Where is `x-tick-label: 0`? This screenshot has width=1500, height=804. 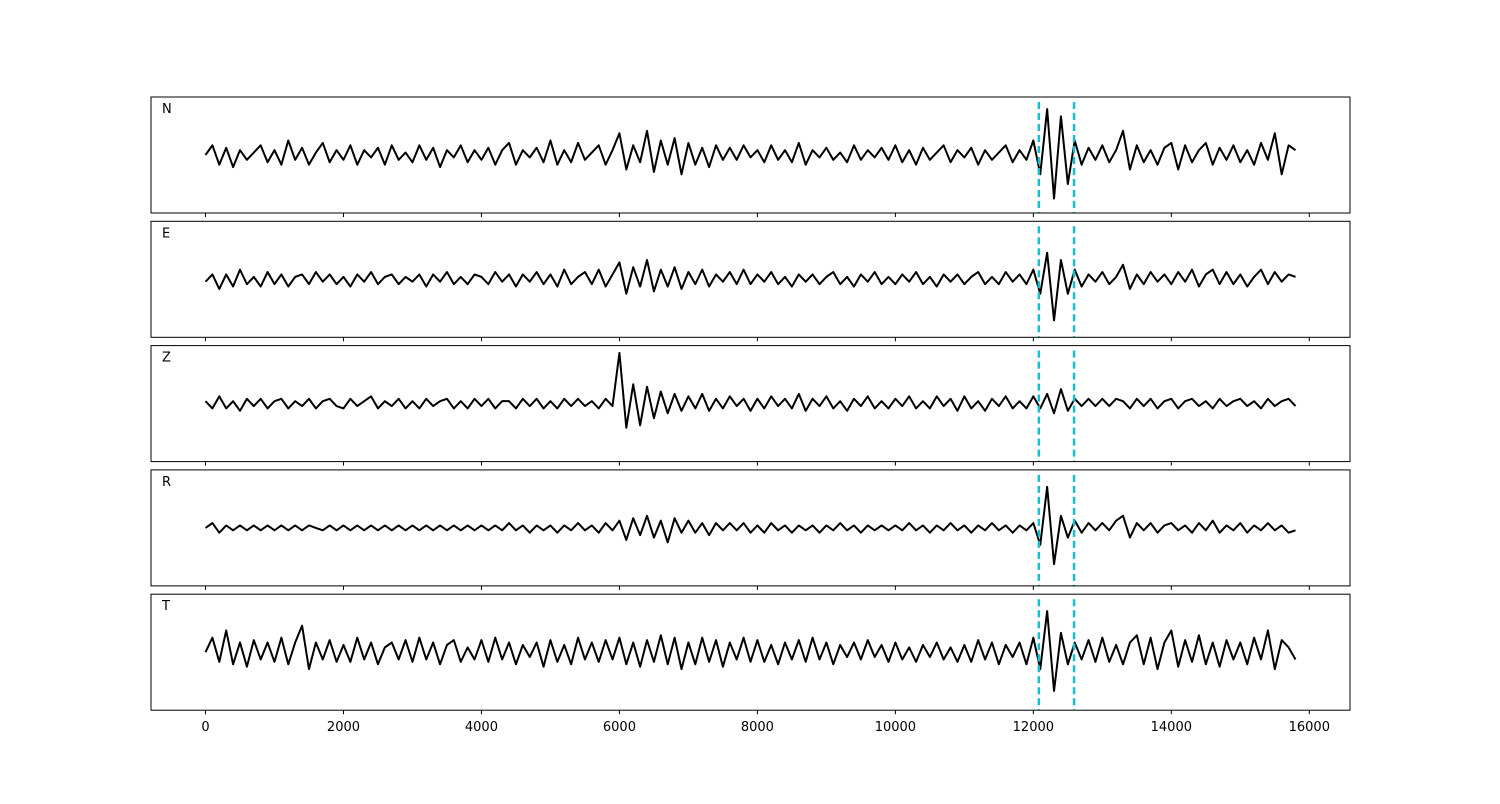 x-tick-label: 0 is located at coordinates (205, 727).